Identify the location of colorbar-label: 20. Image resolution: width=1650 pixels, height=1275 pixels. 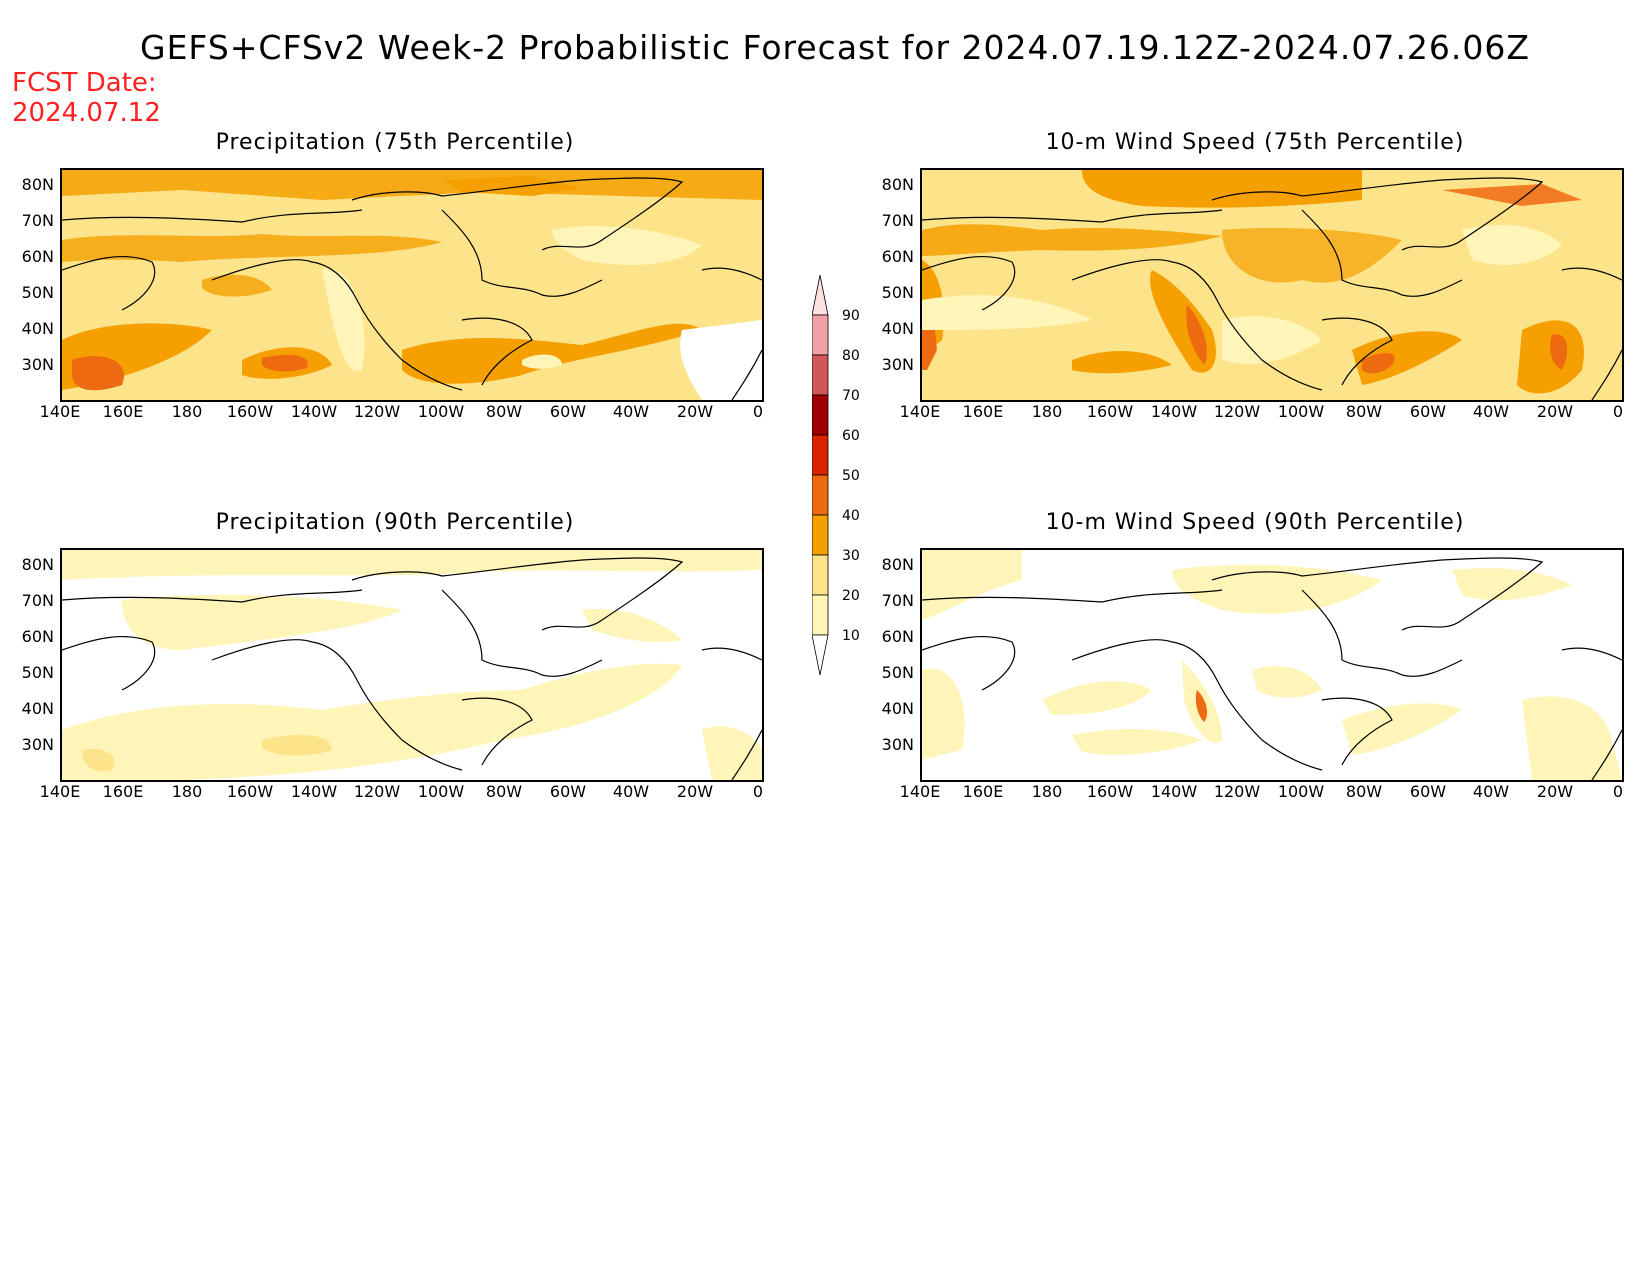
(851, 596).